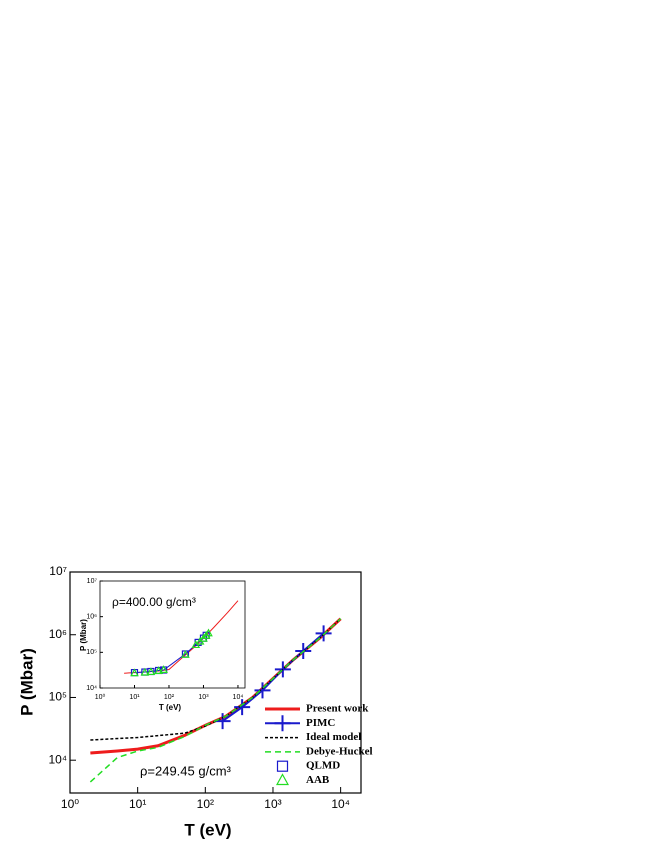 This screenshot has height=860, width=664. Describe the element at coordinates (333, 737) in the screenshot. I see `legend-label: Ideal model` at that location.